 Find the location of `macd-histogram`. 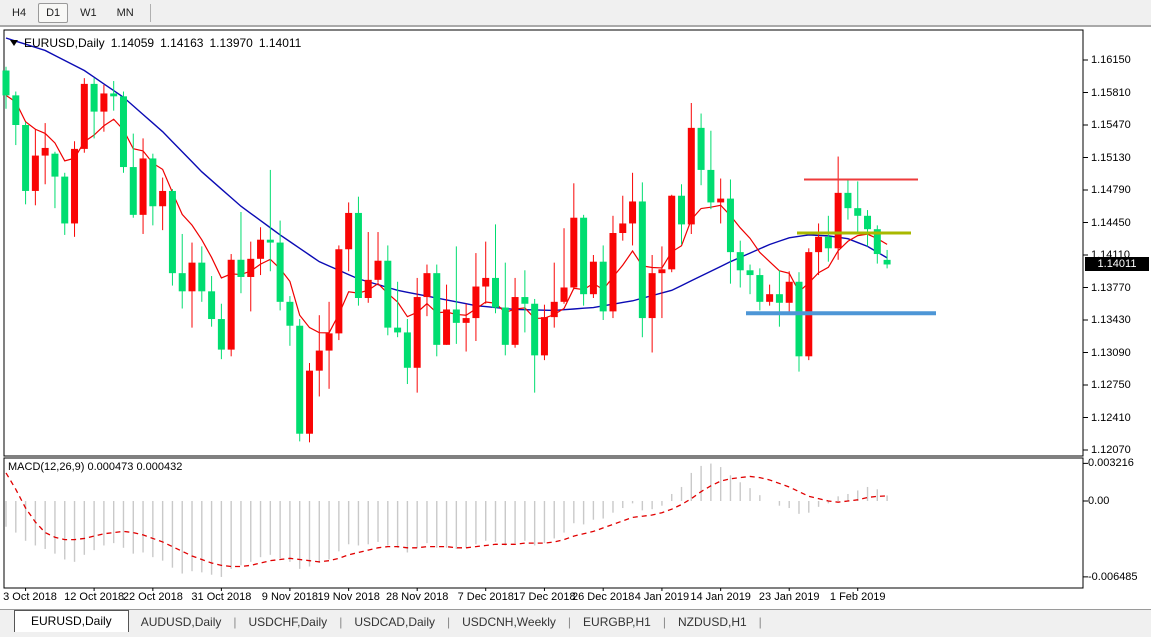

macd-histogram is located at coordinates (446, 520).